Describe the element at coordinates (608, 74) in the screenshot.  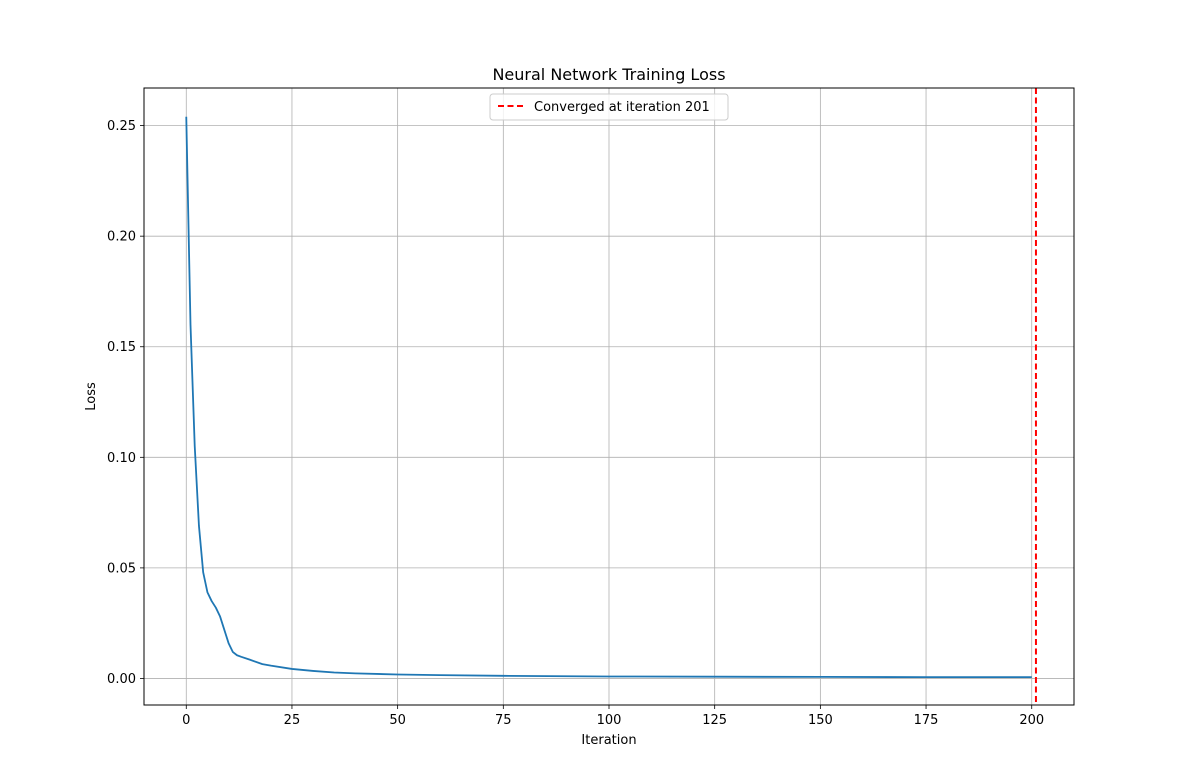
I see `chart-title: Neural Network Training Loss` at that location.